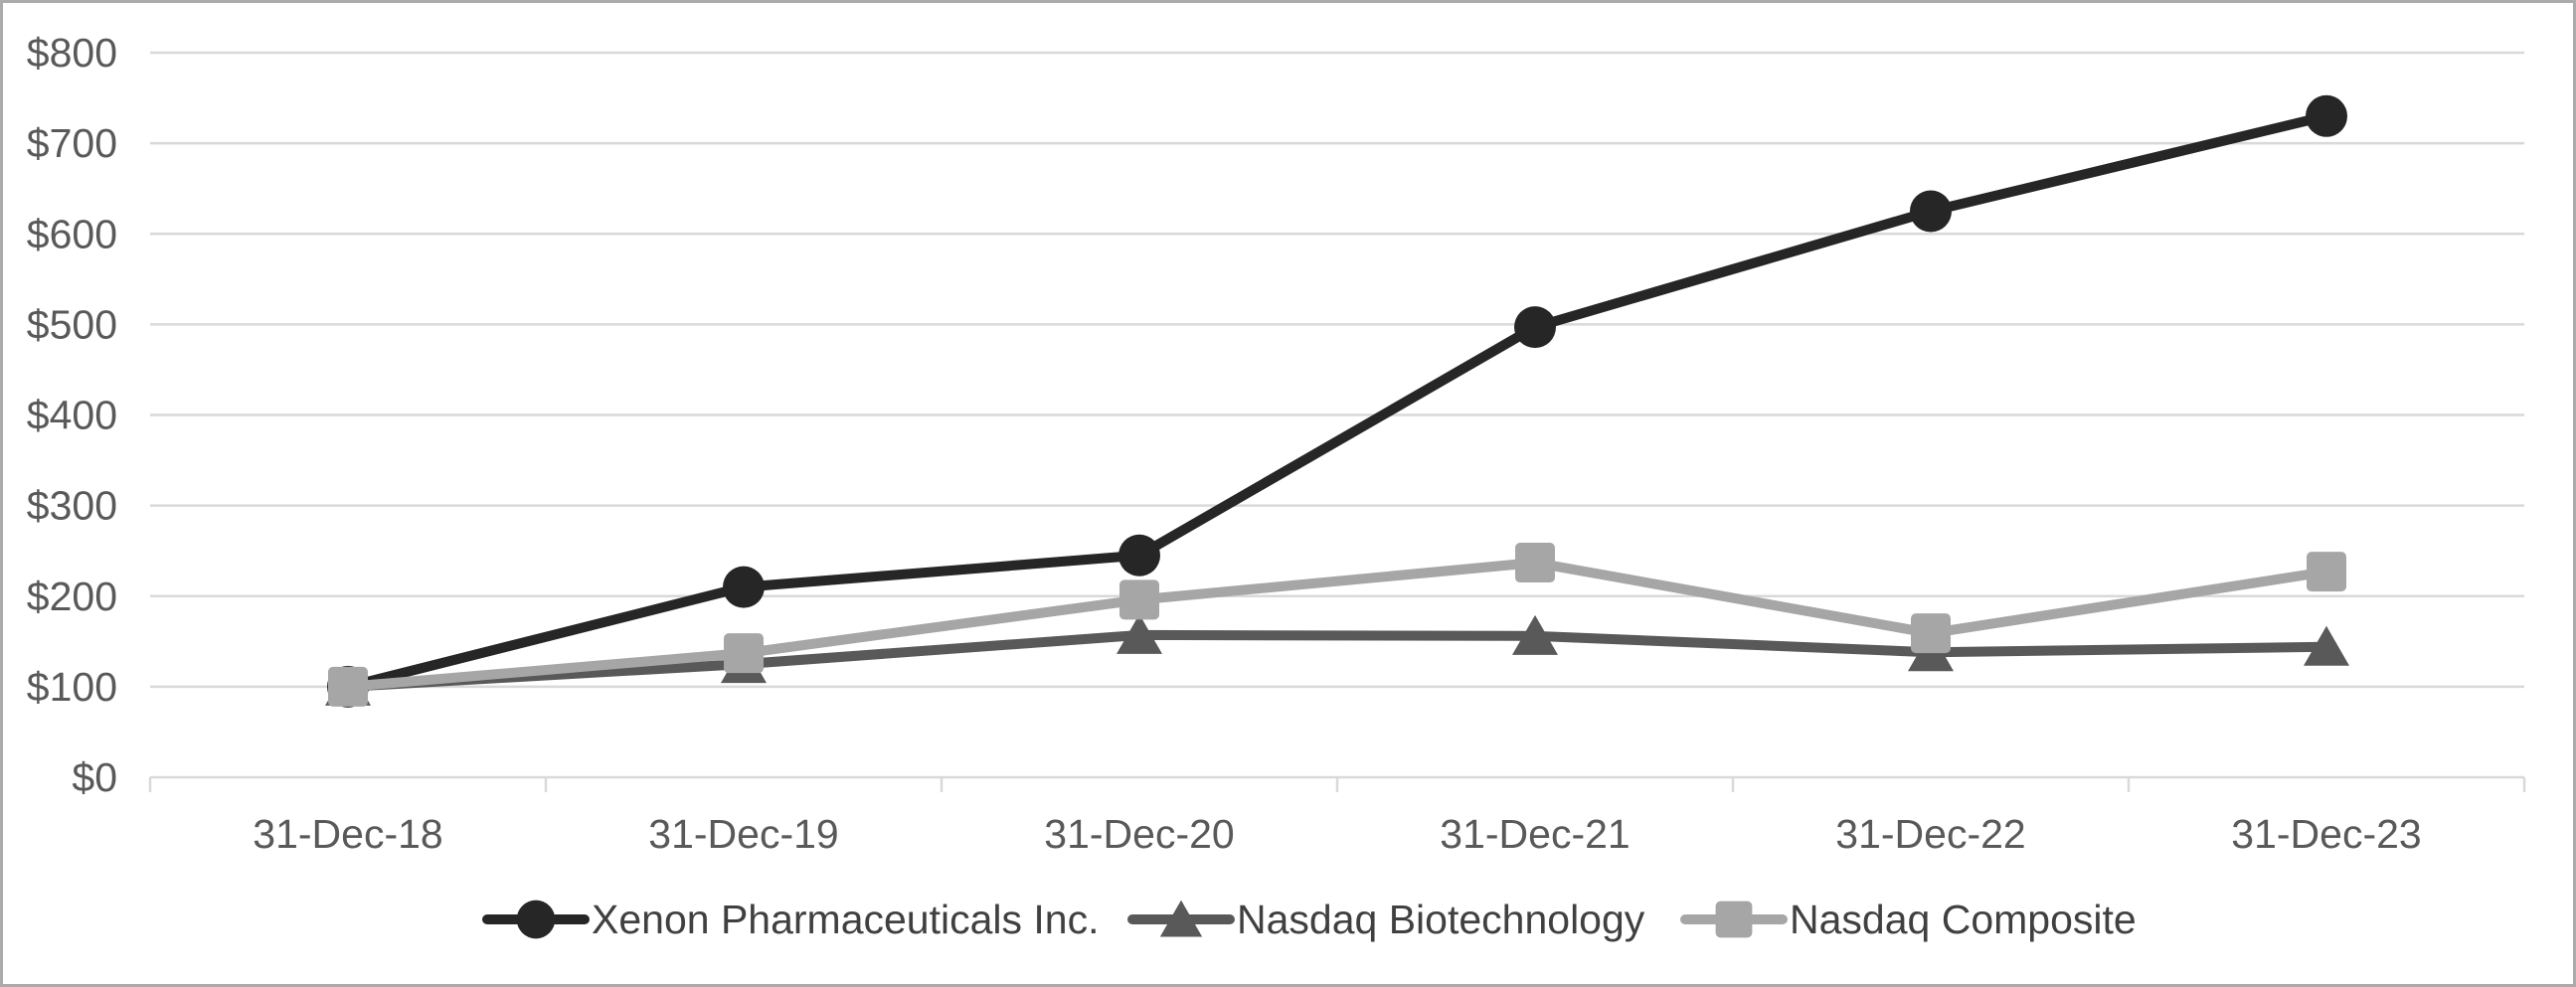  What do you see at coordinates (743, 834) in the screenshot?
I see `x-tick-label: 31-Dec-19` at bounding box center [743, 834].